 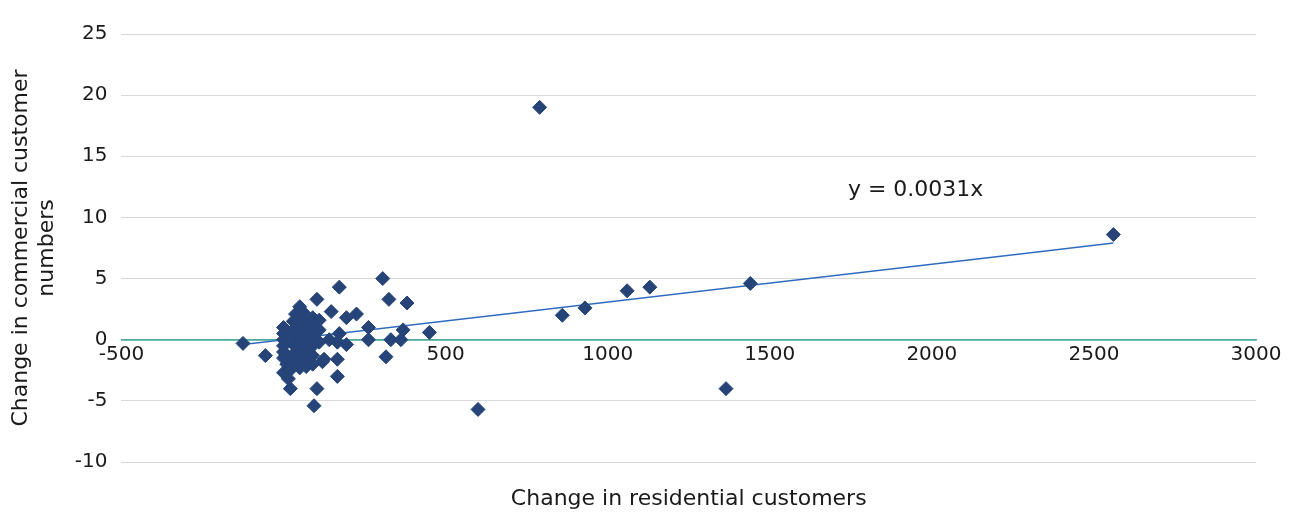 What do you see at coordinates (95, 32) in the screenshot?
I see `y-tick-label: 25` at bounding box center [95, 32].